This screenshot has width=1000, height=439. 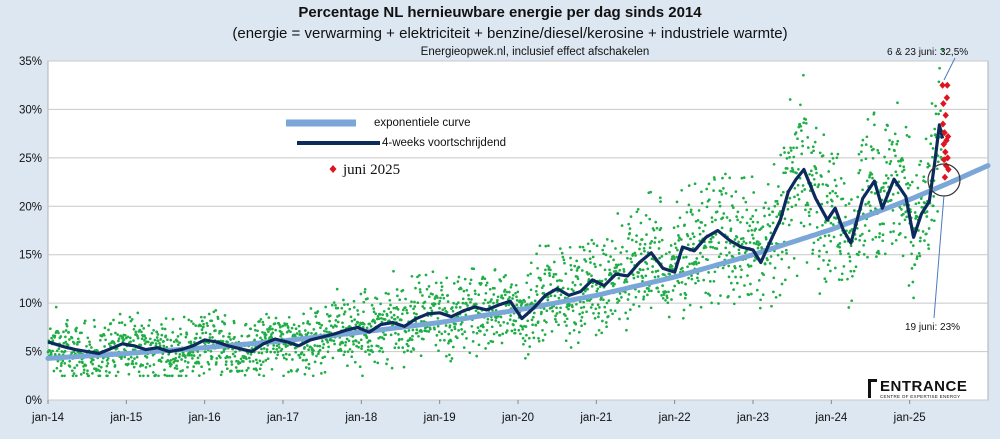 What do you see at coordinates (674, 418) in the screenshot?
I see `x-tick-label: jan-22` at bounding box center [674, 418].